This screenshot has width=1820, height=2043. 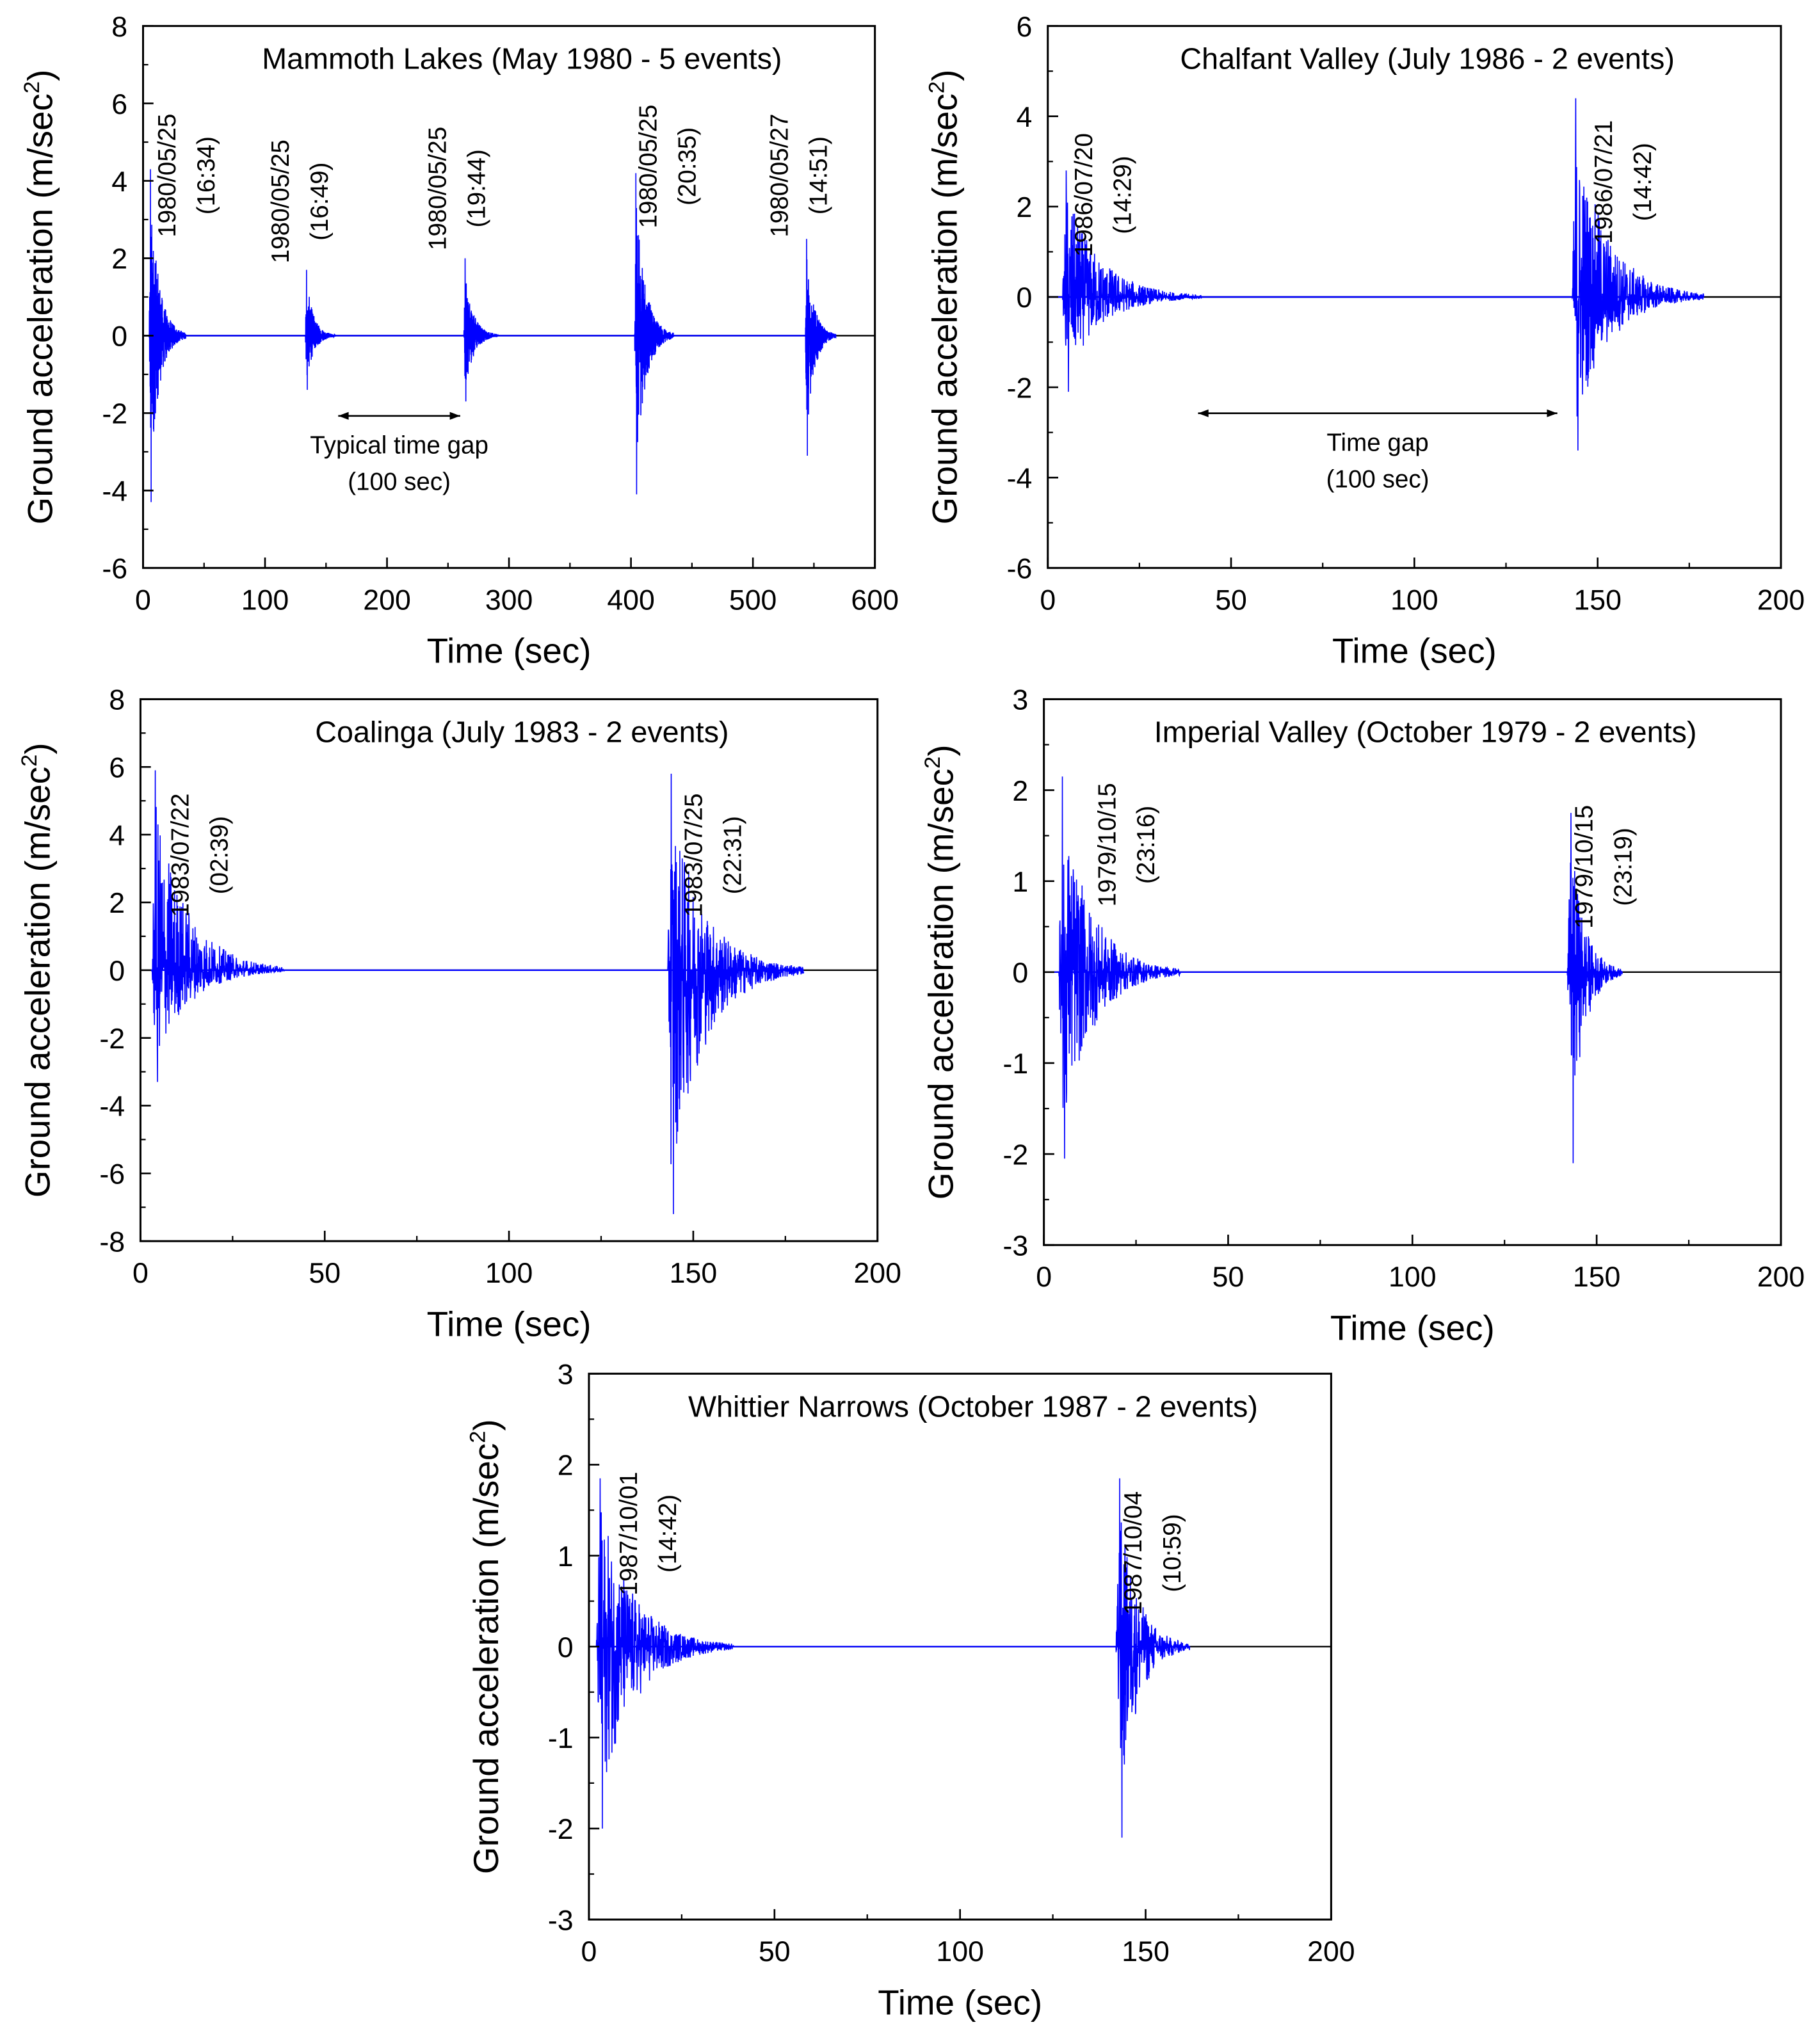 What do you see at coordinates (522, 59) in the screenshot?
I see `chart-title: Mammoth Lakes (May 1980 - 5 events)` at bounding box center [522, 59].